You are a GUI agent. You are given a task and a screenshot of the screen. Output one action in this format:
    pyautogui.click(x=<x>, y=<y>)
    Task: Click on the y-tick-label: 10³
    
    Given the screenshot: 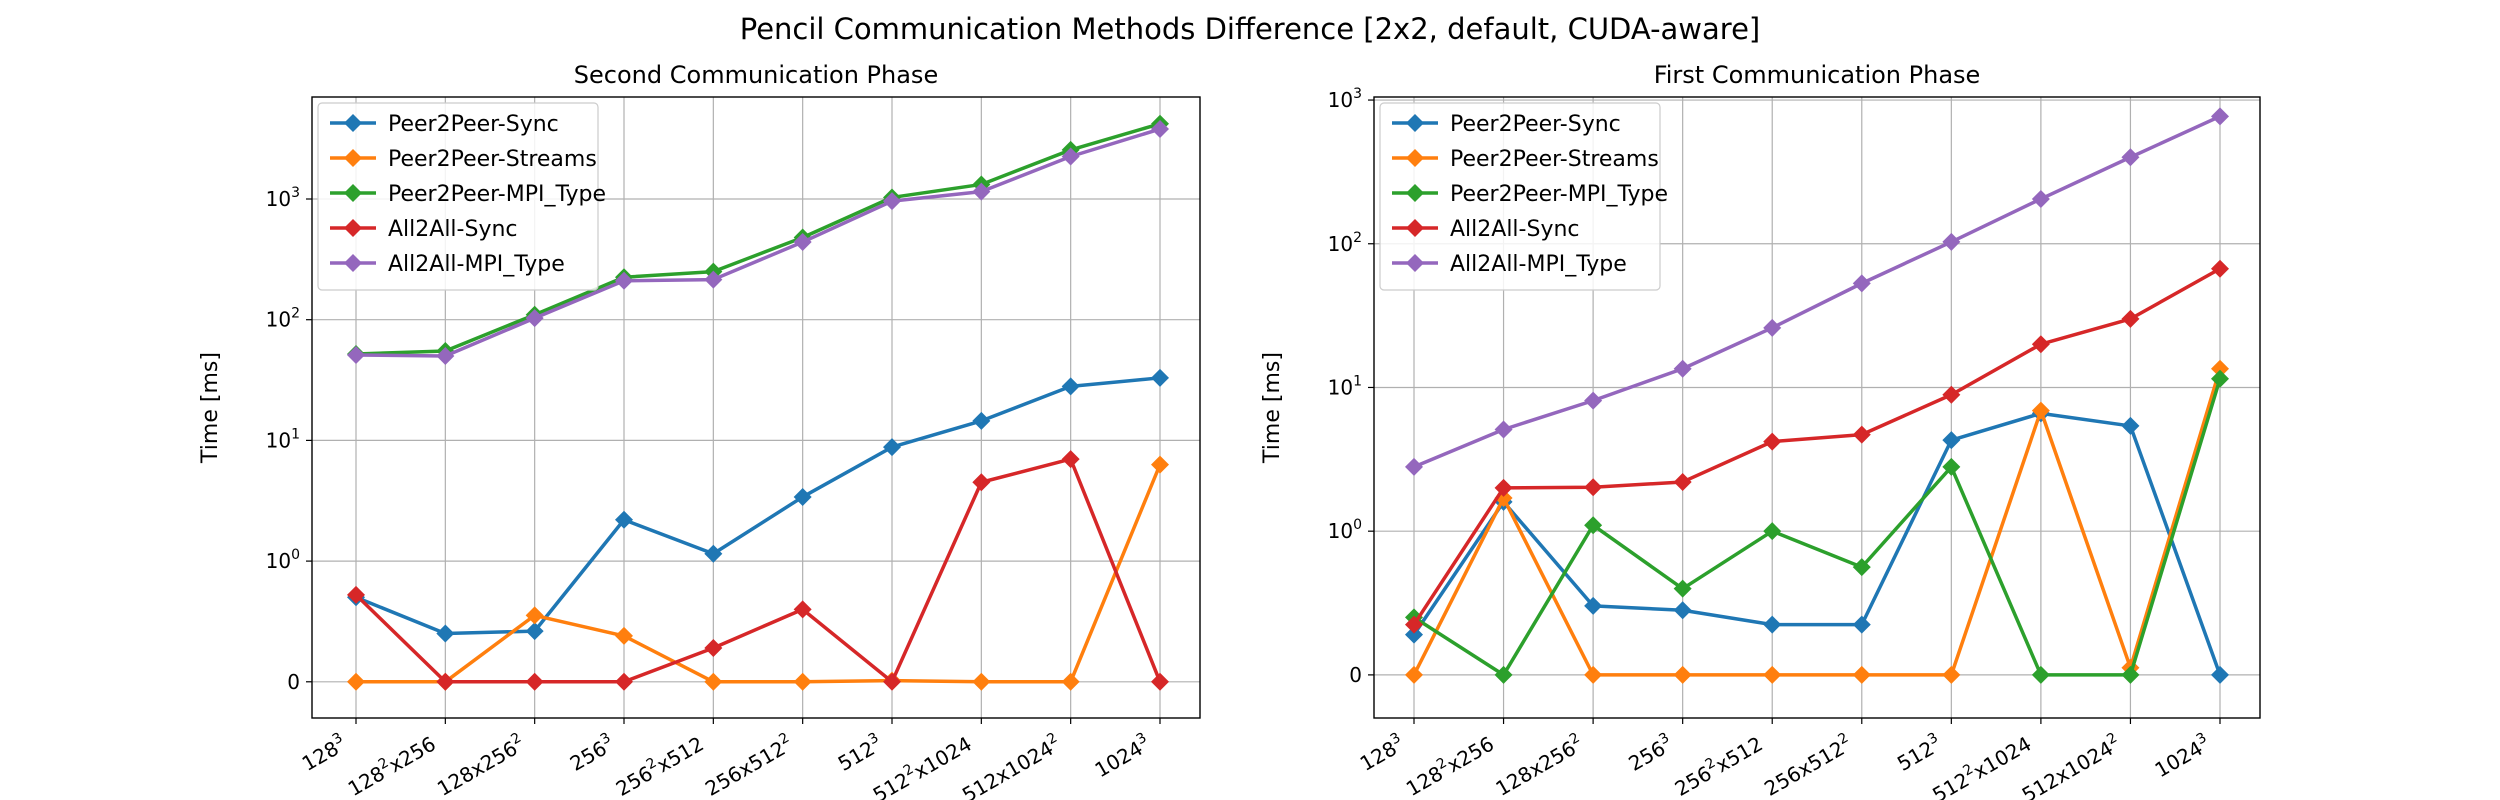 What is the action you would take?
    pyautogui.click(x=283, y=198)
    